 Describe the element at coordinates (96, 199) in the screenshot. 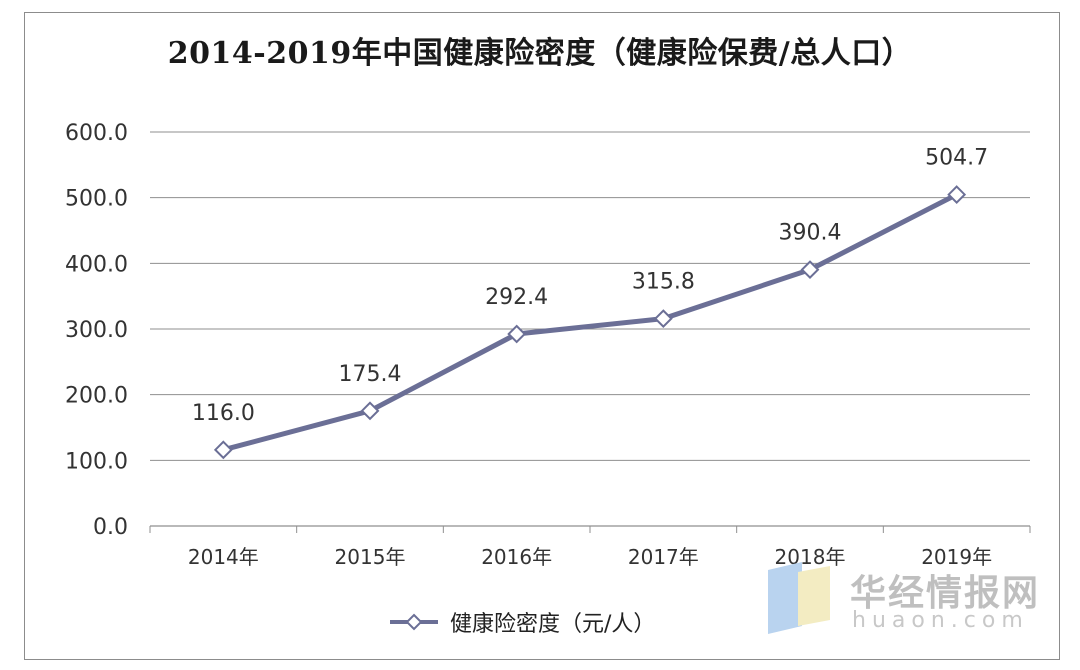

I see `y-tick-label: 500.0` at that location.